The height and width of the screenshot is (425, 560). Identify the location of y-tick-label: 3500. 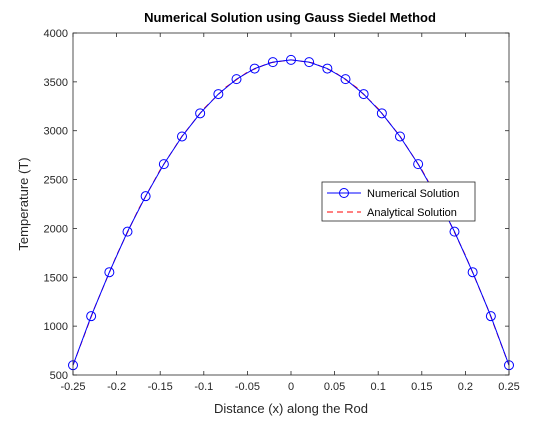
(56, 83).